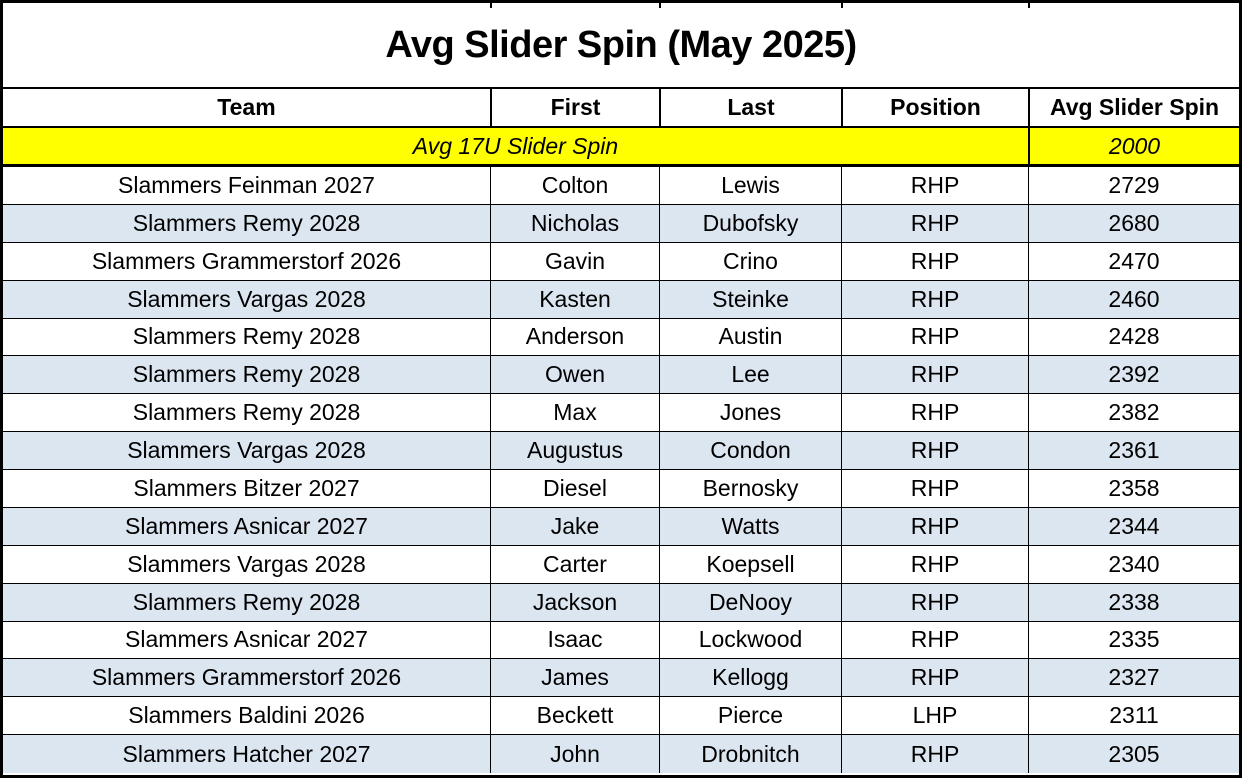  Describe the element at coordinates (1133, 716) in the screenshot. I see `cell-spin: 2311` at that location.